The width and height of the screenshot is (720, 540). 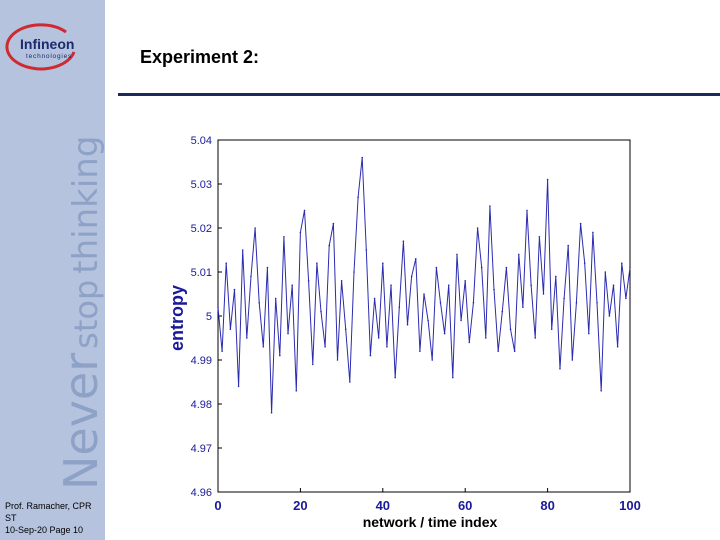 I want to click on y-tick-label: 5.04, so click(x=201, y=141).